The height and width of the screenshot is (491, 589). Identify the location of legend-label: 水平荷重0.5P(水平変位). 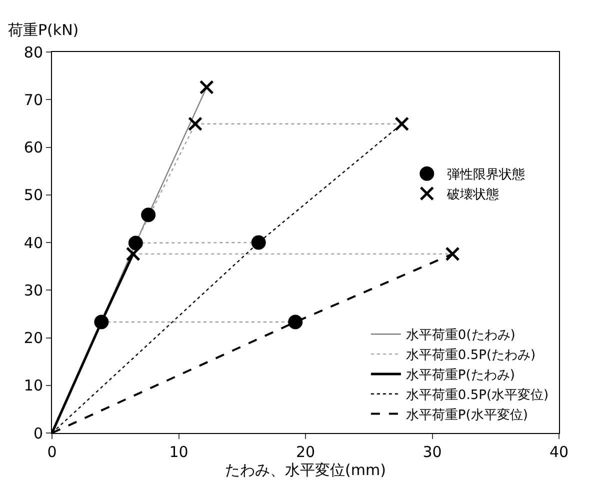
(477, 394).